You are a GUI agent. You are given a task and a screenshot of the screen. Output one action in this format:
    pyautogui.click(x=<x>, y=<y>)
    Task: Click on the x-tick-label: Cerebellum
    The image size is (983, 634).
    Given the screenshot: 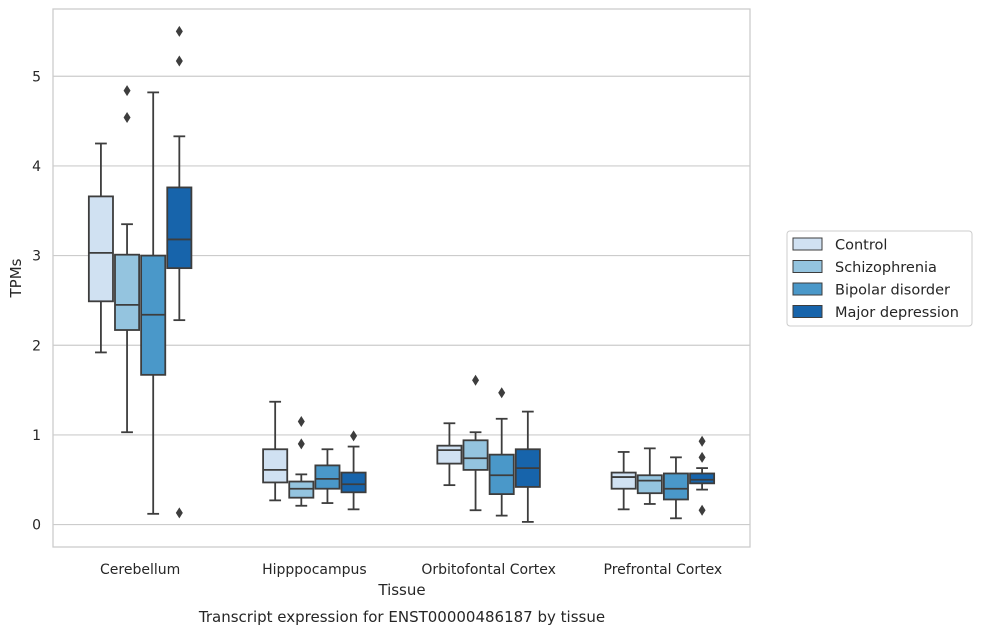 What is the action you would take?
    pyautogui.click(x=140, y=570)
    